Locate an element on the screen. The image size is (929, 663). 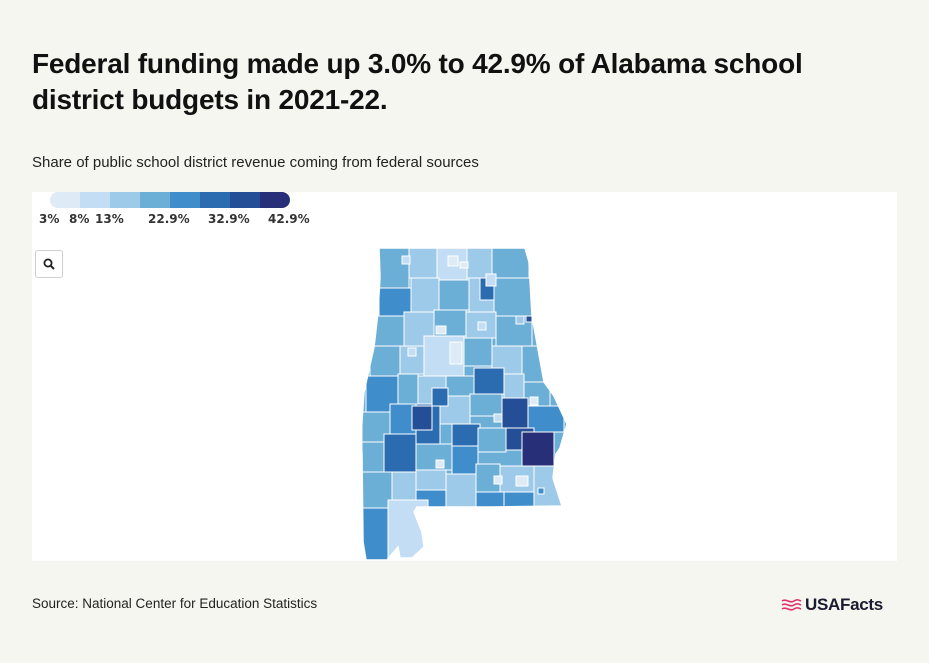
state-outline is located at coordinates (464, 404).